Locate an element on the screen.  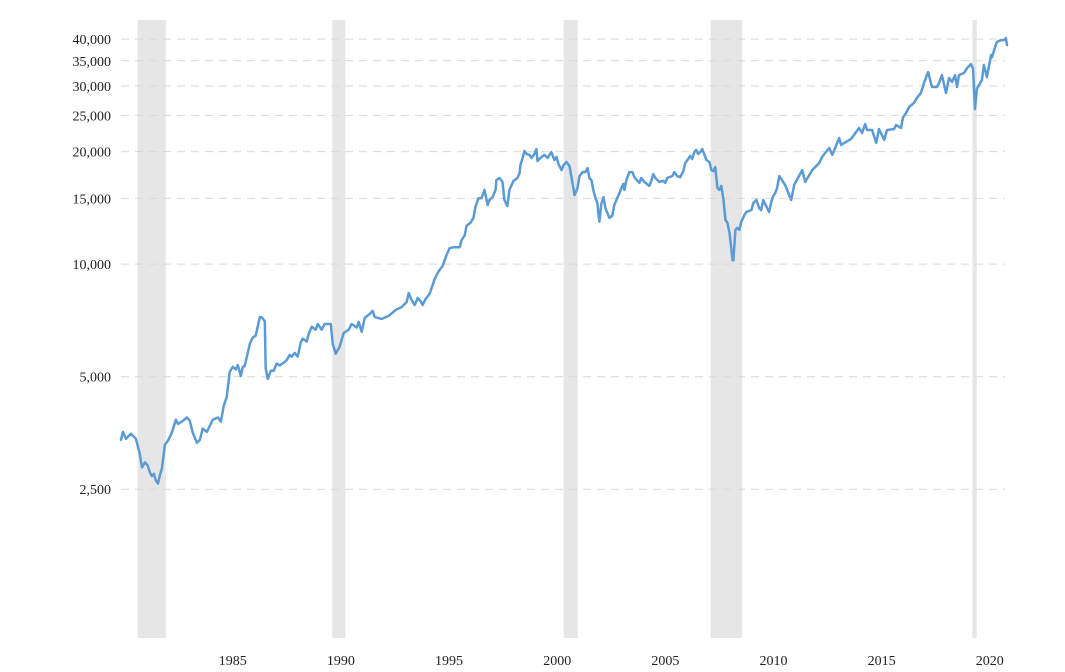
y-tick-label: 20,000 is located at coordinates (92, 153).